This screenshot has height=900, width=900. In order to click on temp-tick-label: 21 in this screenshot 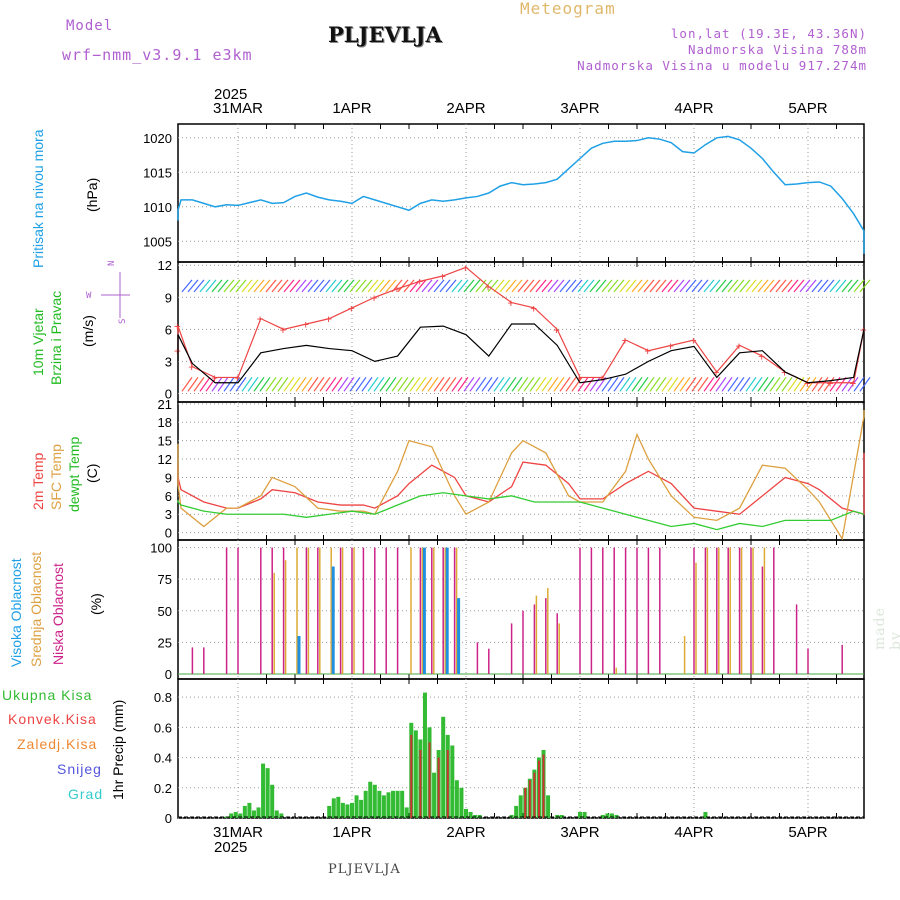, I will do `click(165, 404)`.